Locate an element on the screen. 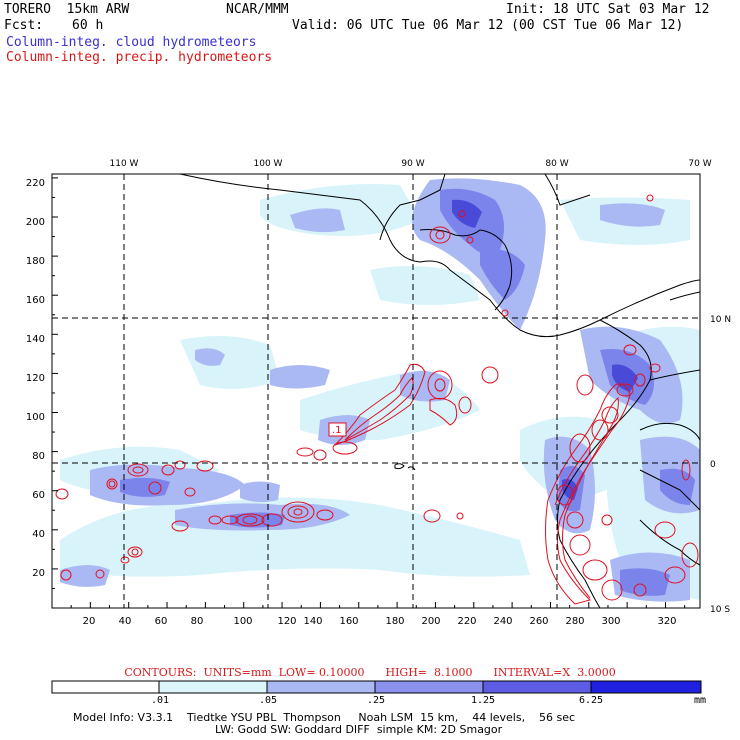 The width and height of the screenshot is (740, 740). y-tick-label: 180 is located at coordinates (35, 261).